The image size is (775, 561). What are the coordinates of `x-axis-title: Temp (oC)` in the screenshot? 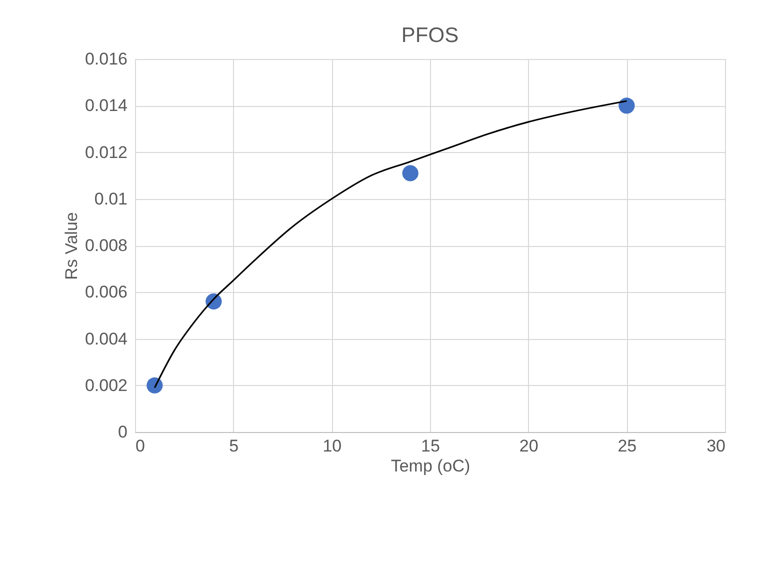 It's located at (430, 466).